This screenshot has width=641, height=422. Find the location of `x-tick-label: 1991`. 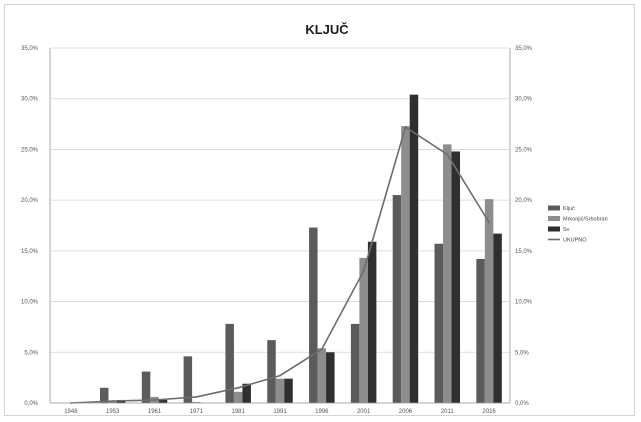

x-tick-label: 1991 is located at coordinates (280, 412).